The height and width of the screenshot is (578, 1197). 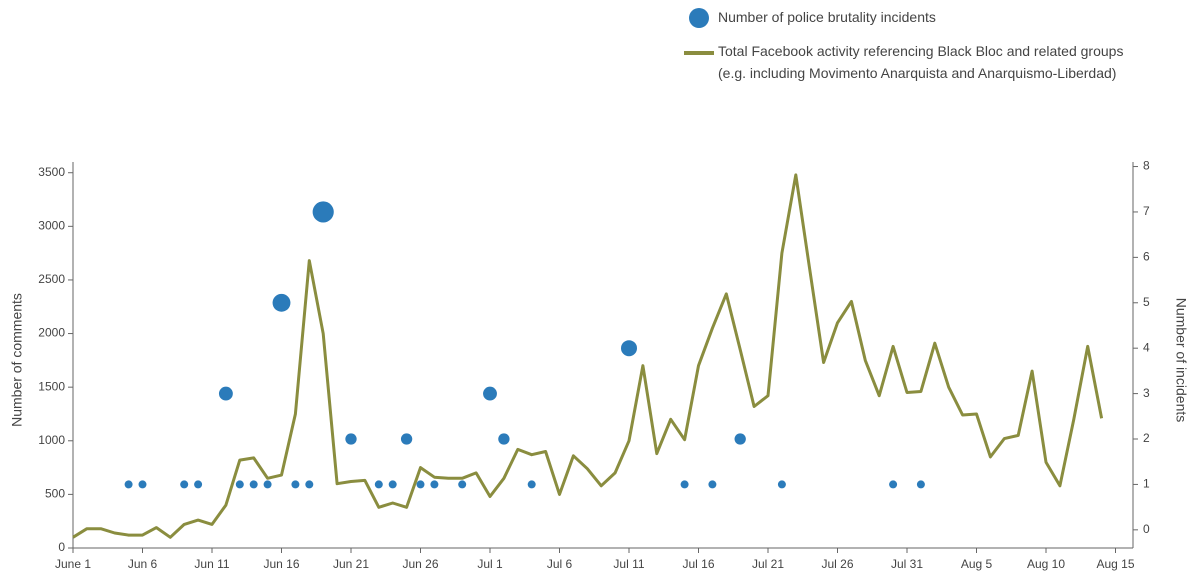 What do you see at coordinates (55, 494) in the screenshot?
I see `y-tick-label: 500` at bounding box center [55, 494].